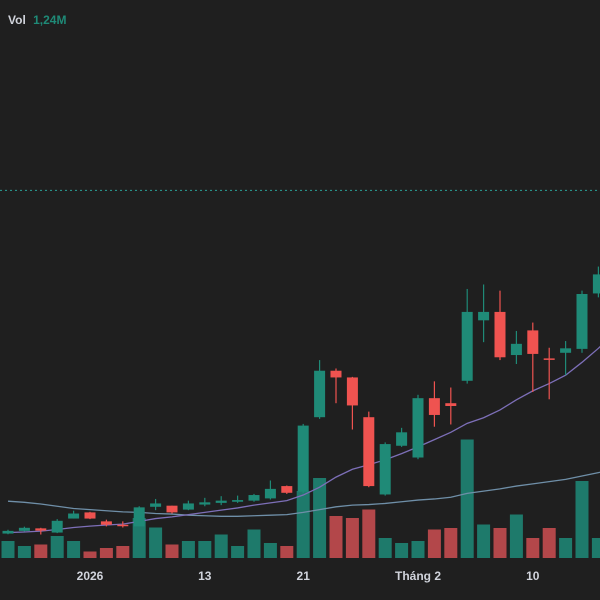 The width and height of the screenshot is (600, 600). Describe the element at coordinates (533, 576) in the screenshot. I see `x-axis-label: 10` at that location.